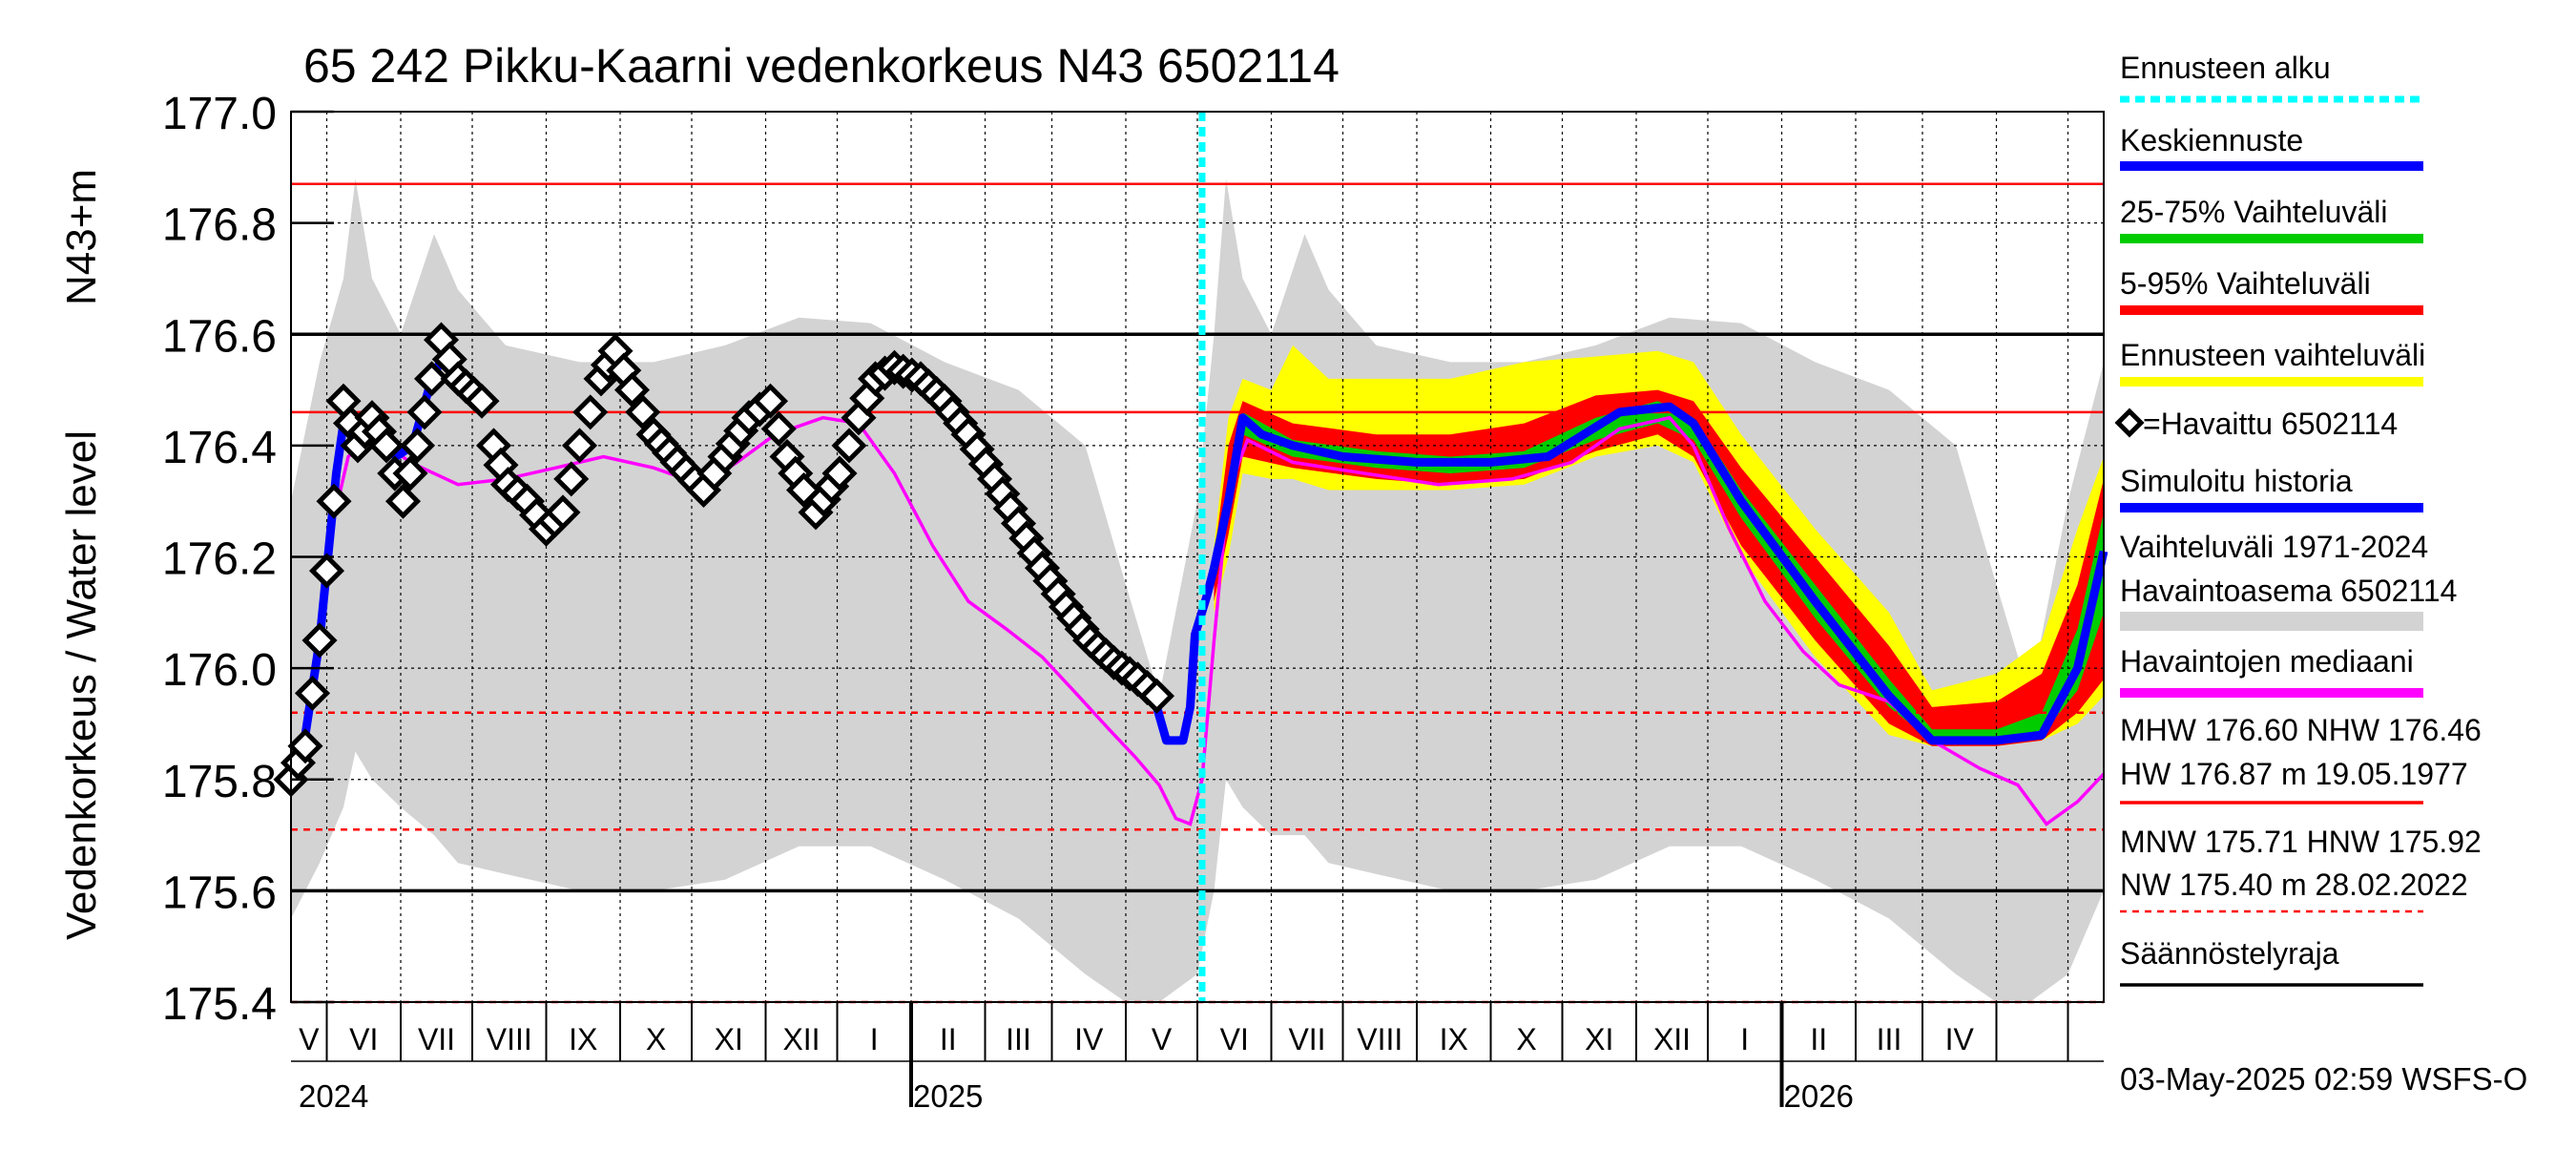 The width and height of the screenshot is (2576, 1150). What do you see at coordinates (219, 559) in the screenshot?
I see `y-tick-label: 176.2` at bounding box center [219, 559].